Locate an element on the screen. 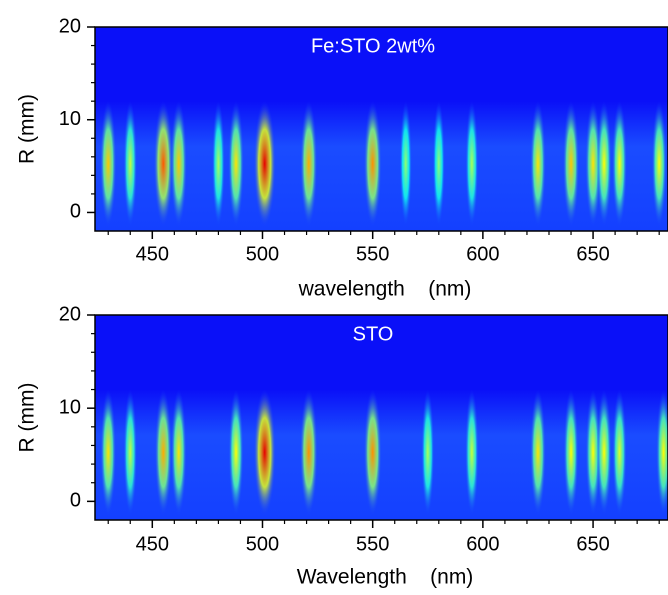  chart-title: STO is located at coordinates (373, 334).